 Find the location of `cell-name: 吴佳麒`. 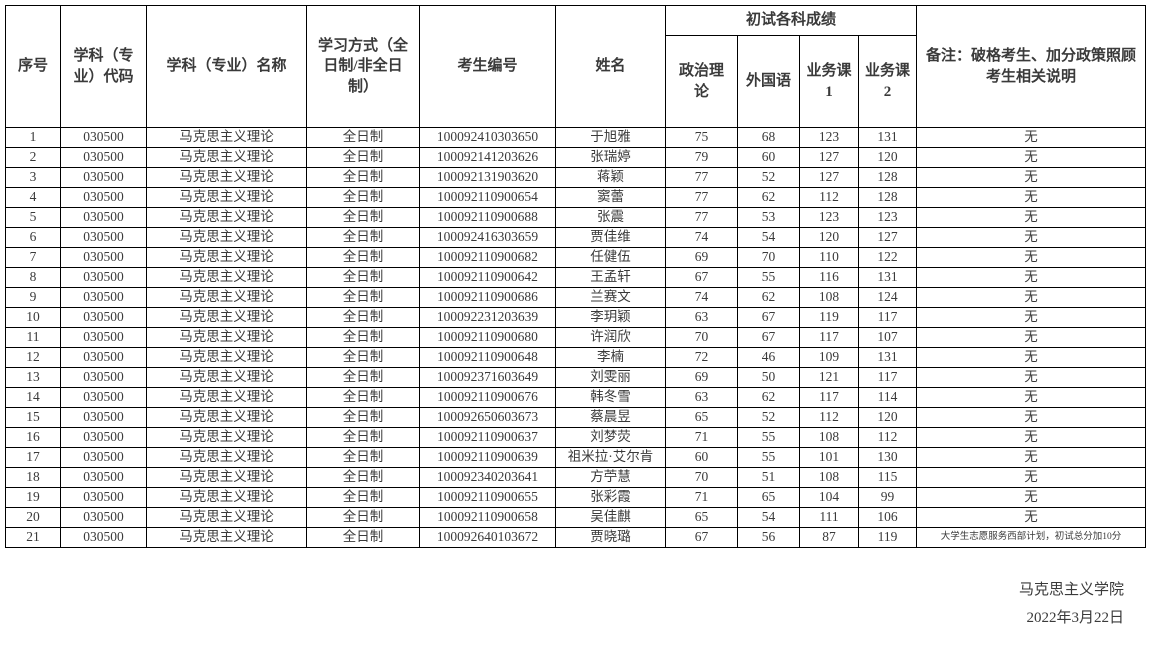

cell-name: 吴佳麒 is located at coordinates (610, 517).